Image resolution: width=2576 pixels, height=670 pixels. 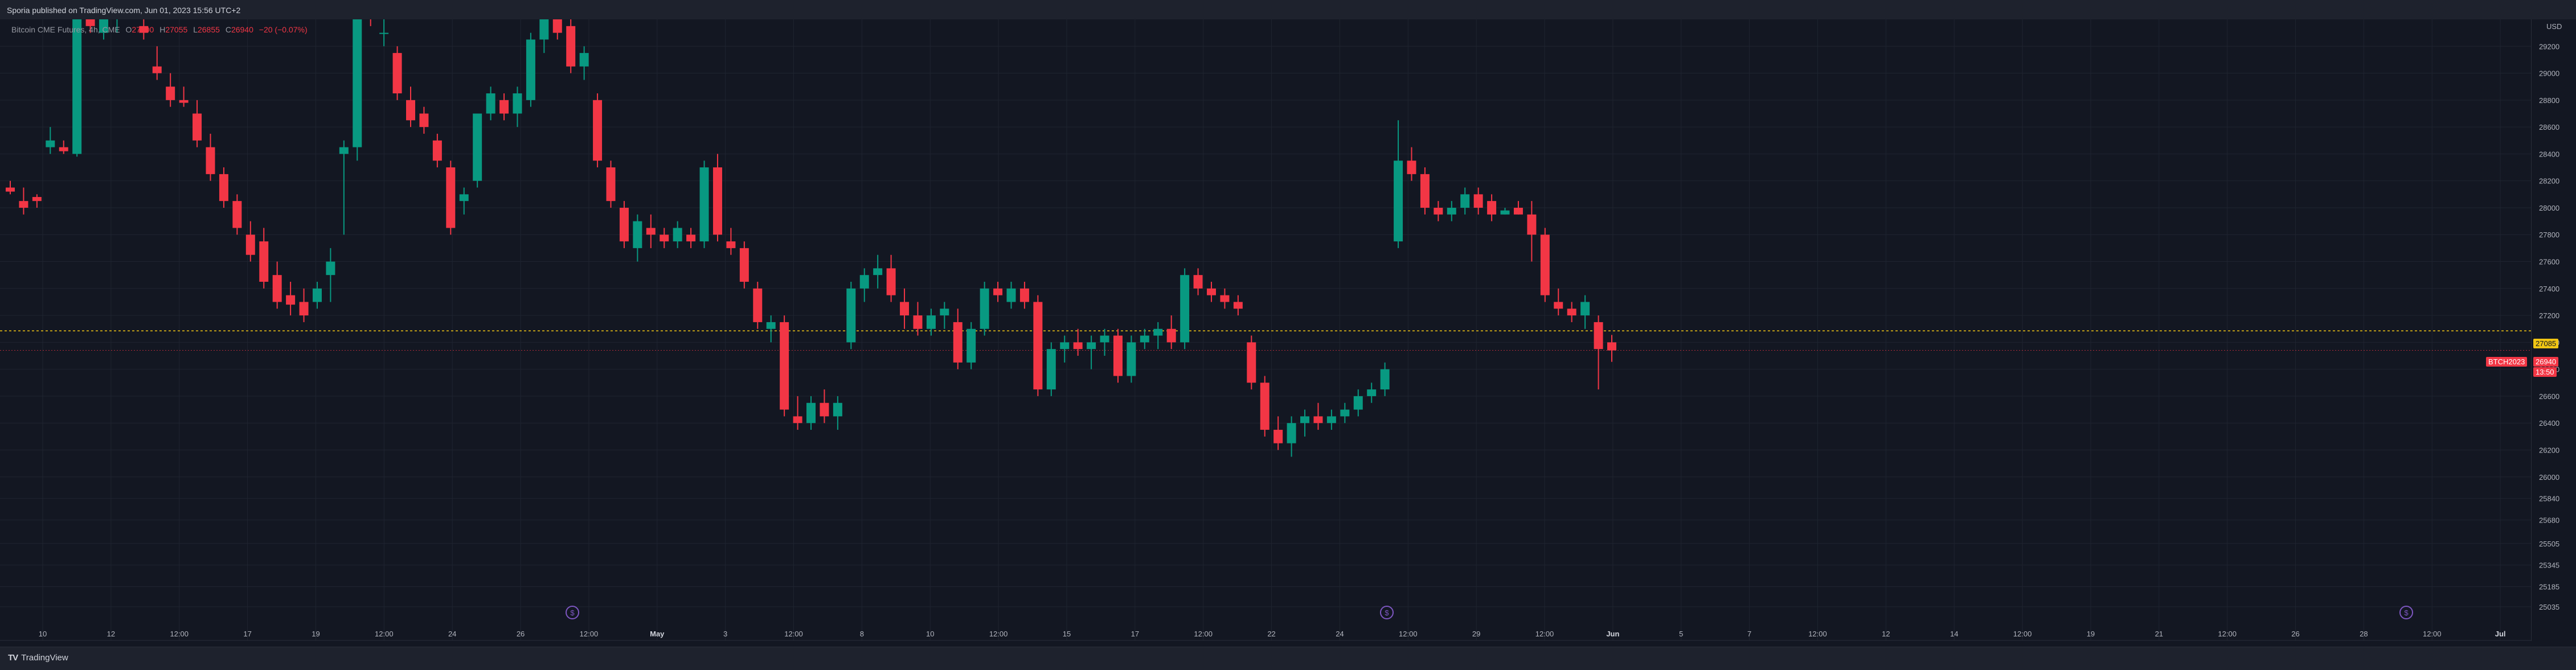 What do you see at coordinates (2546, 362) in the screenshot?
I see `last-price-tag: 26940` at bounding box center [2546, 362].